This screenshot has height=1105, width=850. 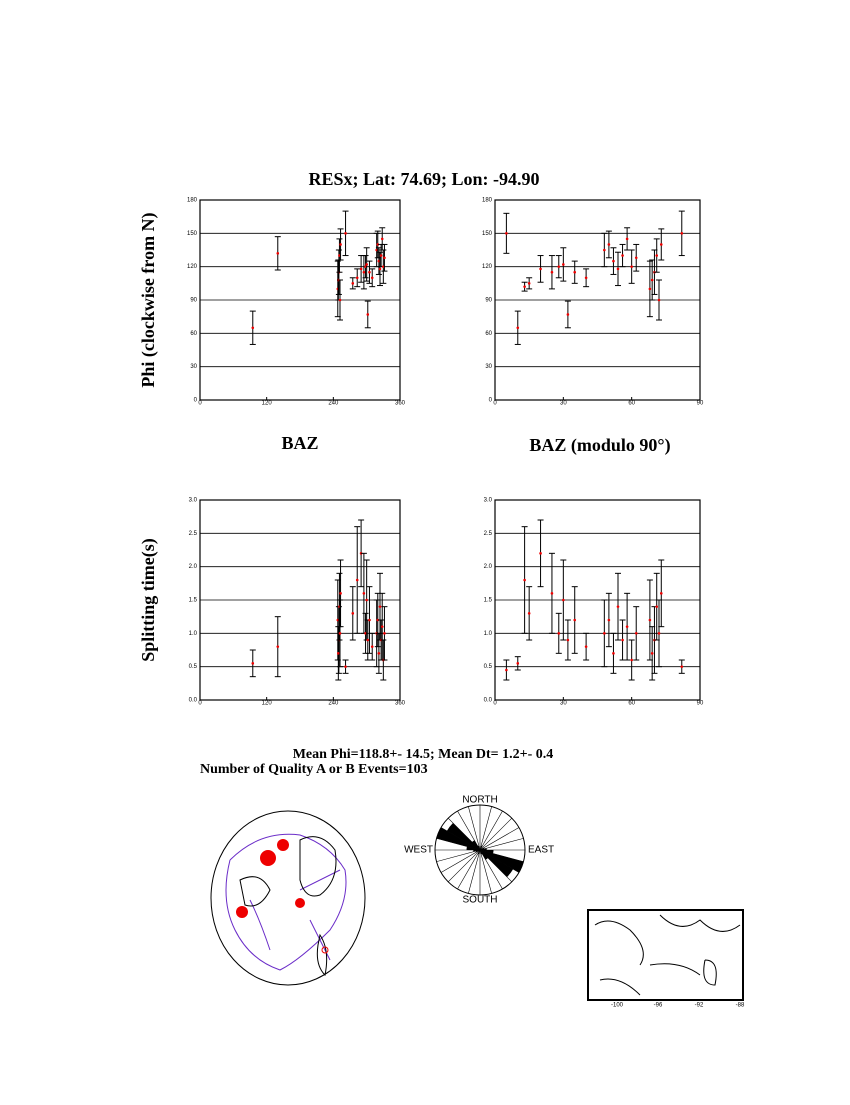 I want to click on inset-tick-label: -92, so click(x=699, y=1006).